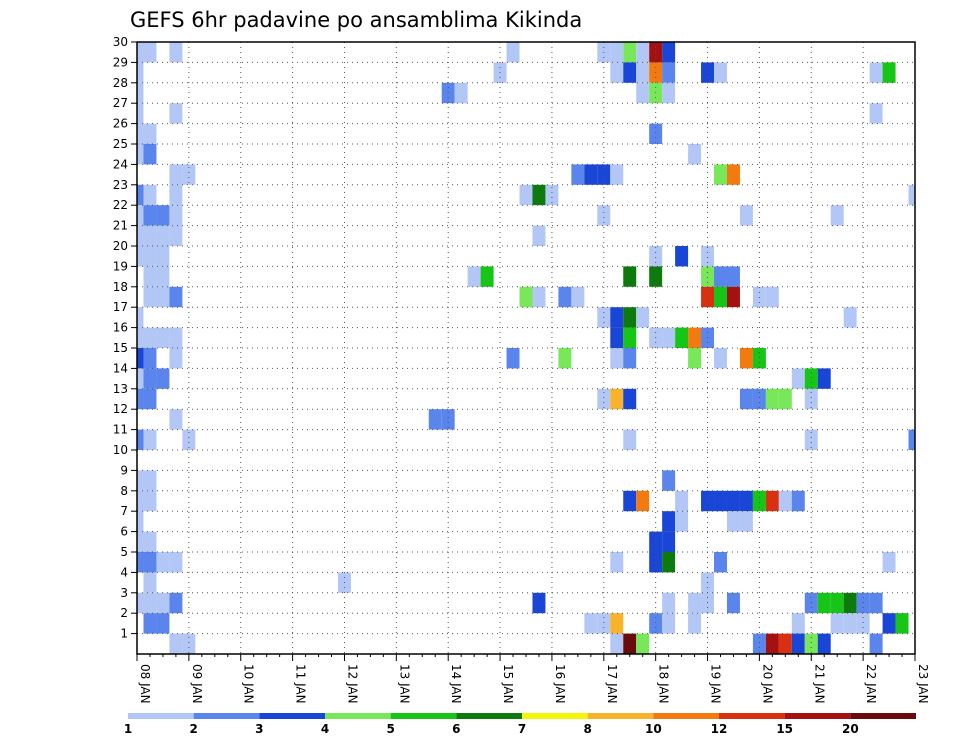 The height and width of the screenshot is (742, 960). I want to click on y-tick-label: 5, so click(124, 552).